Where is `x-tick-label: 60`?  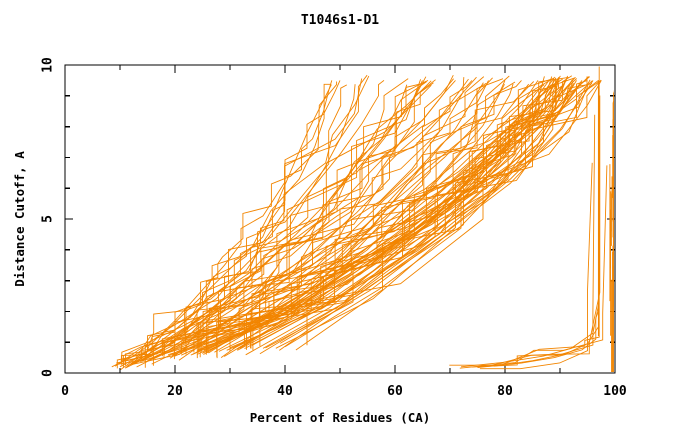
x-tick-label: 60 is located at coordinates (395, 391).